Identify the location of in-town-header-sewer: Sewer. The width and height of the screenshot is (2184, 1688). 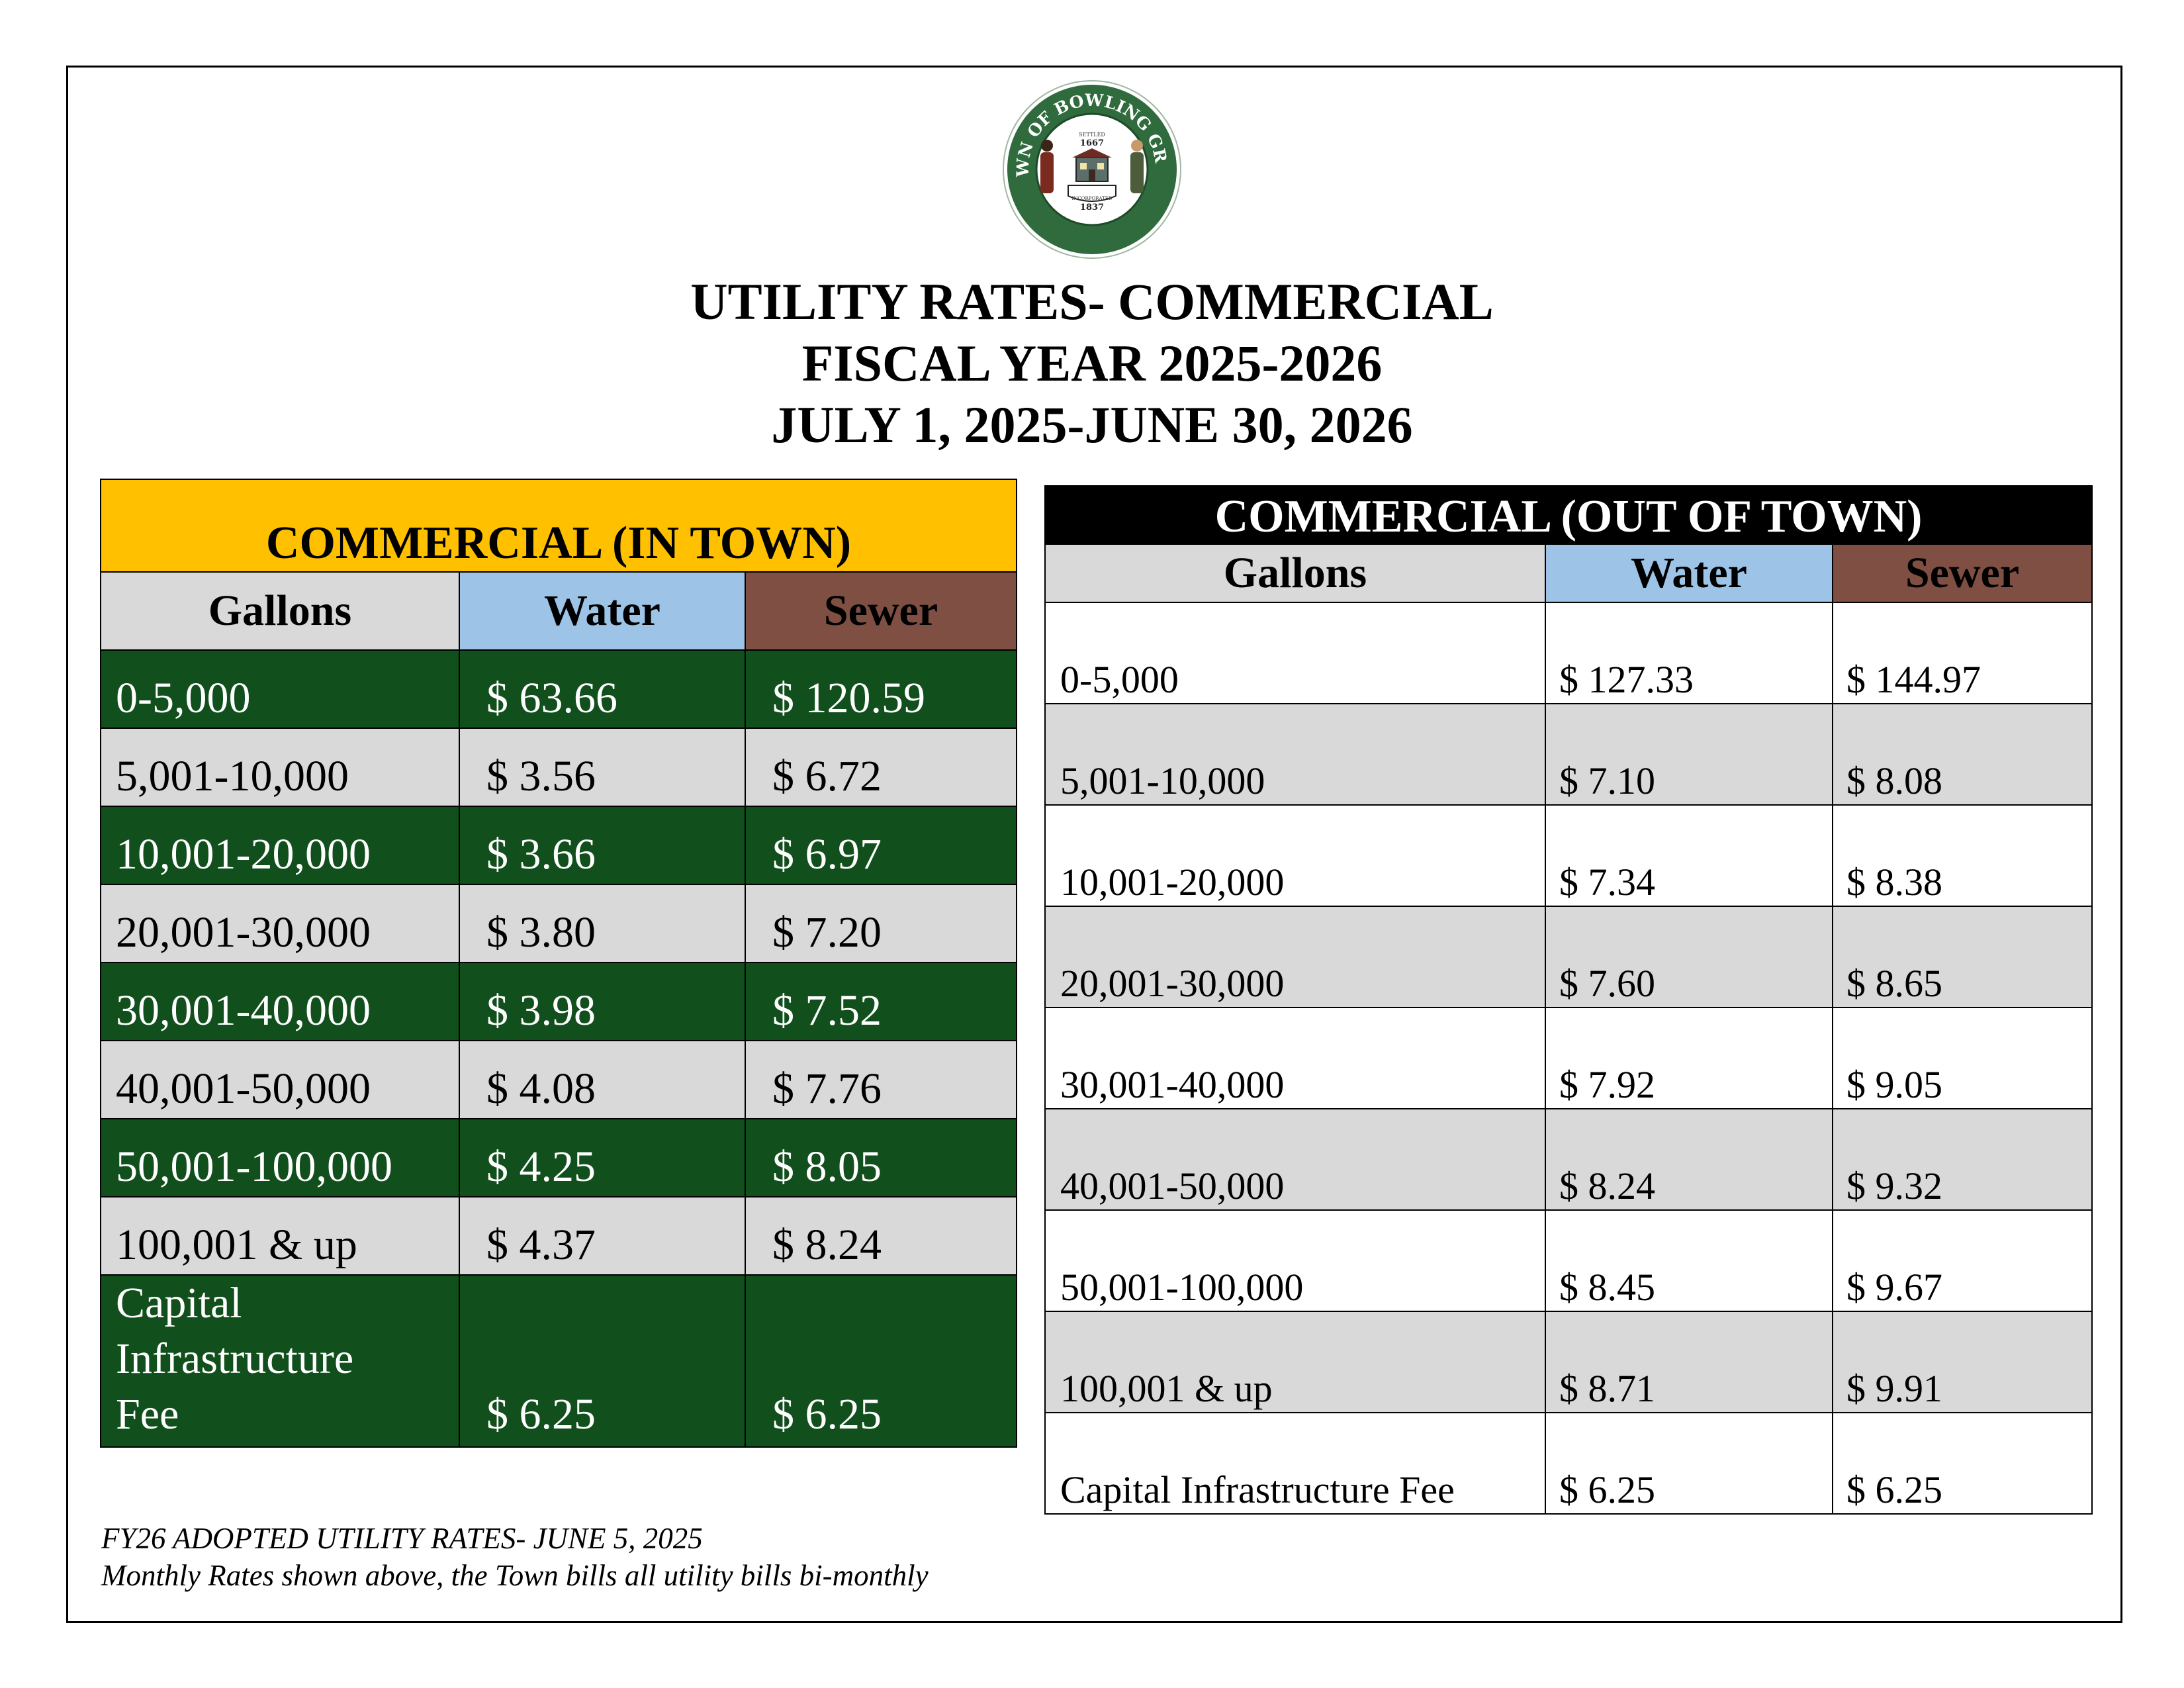
(881, 611).